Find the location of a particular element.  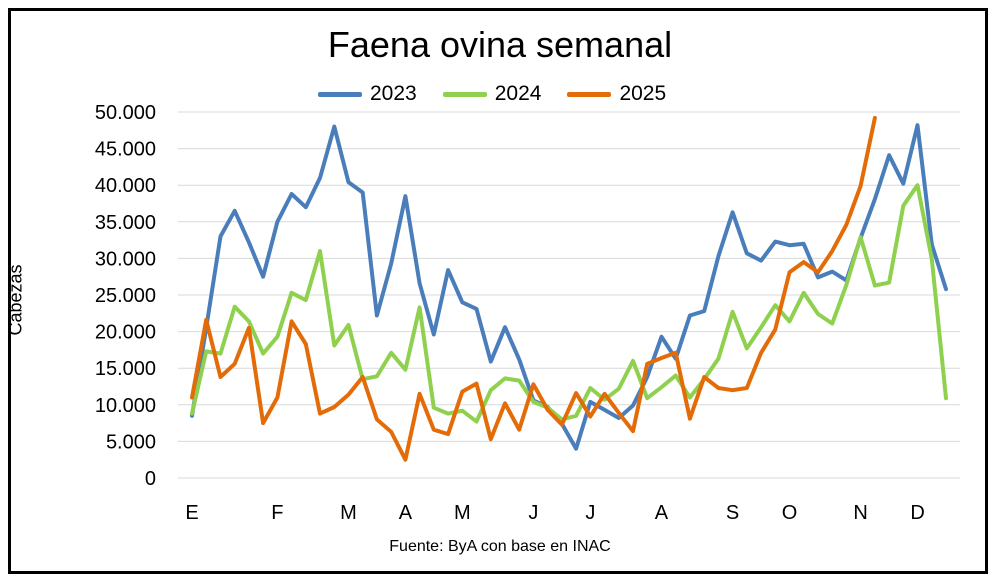

legend-item-2025: 2025 is located at coordinates (616, 94).